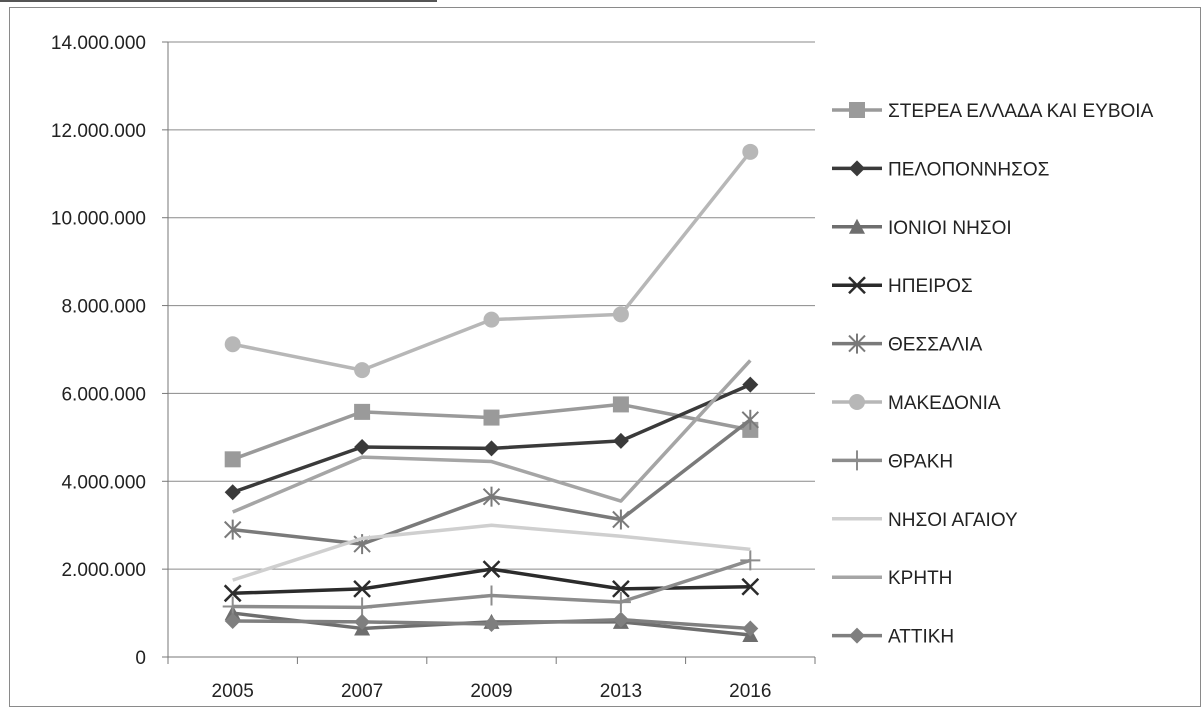  Describe the element at coordinates (953, 520) in the screenshot. I see `legend-label: ΝΗΣΟΙ ΑΓΑΙΟΥ` at that location.